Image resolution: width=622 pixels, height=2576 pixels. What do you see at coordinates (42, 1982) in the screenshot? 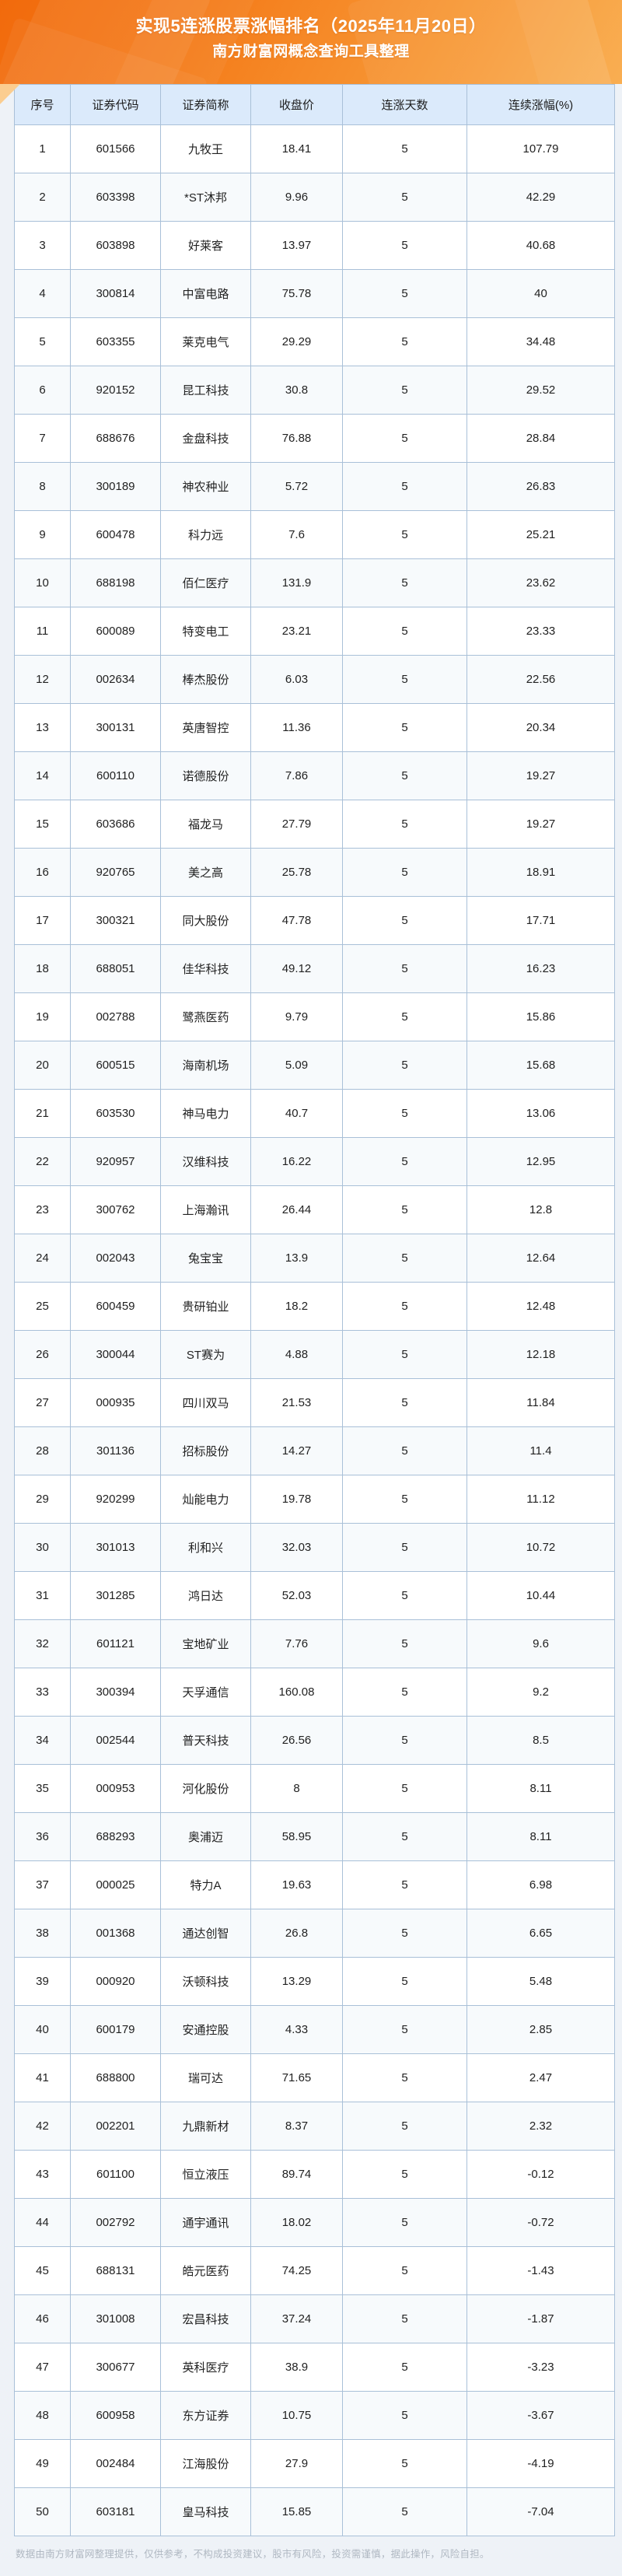
I see `cell-index: 39` at bounding box center [42, 1982].